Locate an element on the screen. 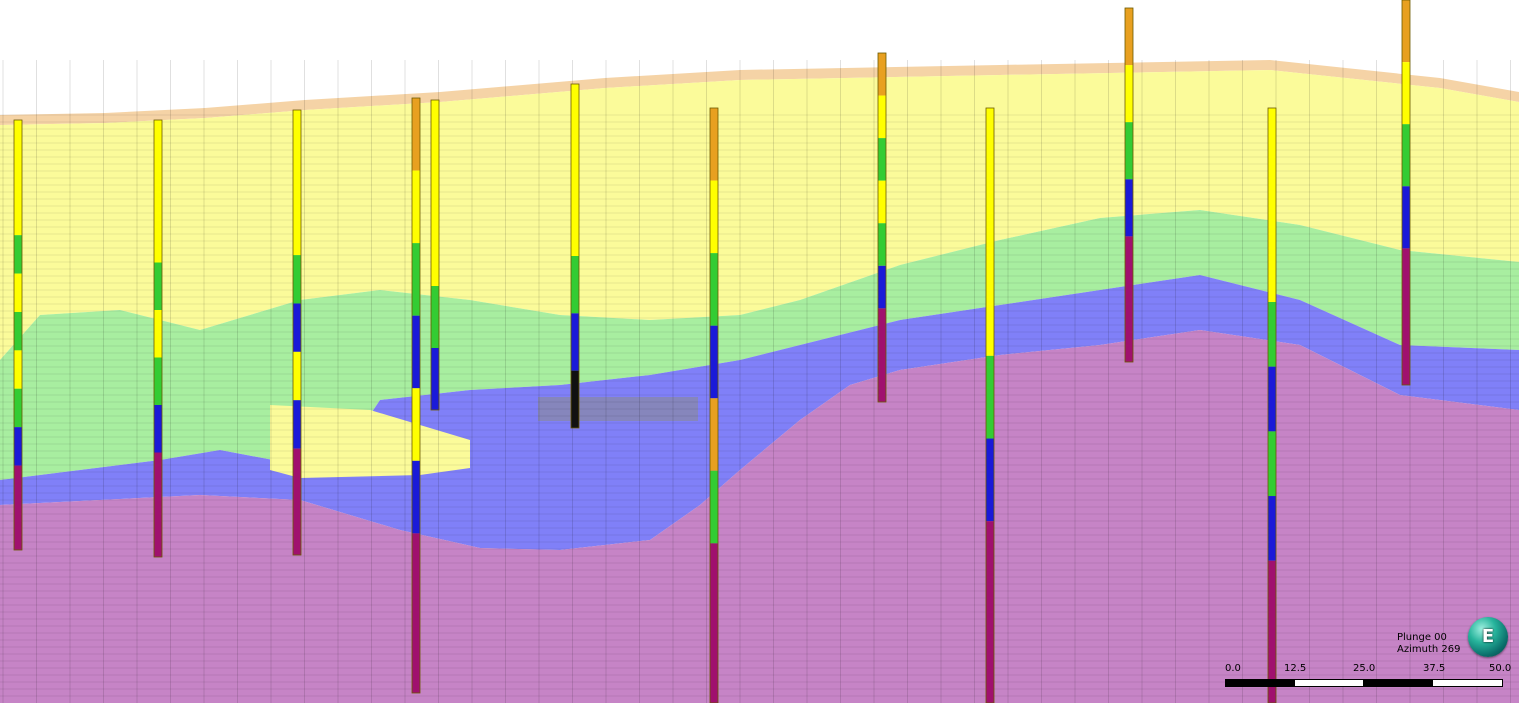  scale-bar is located at coordinates (1364, 683).